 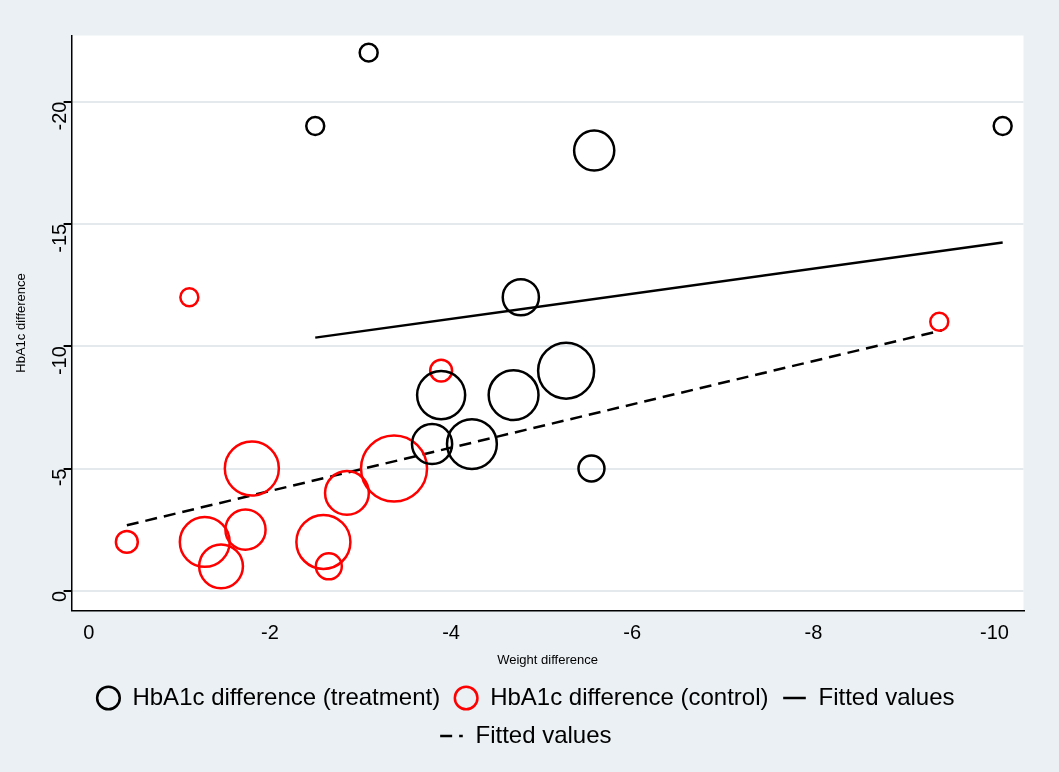 What do you see at coordinates (59, 477) in the screenshot?
I see `y-tick-label: -5` at bounding box center [59, 477].